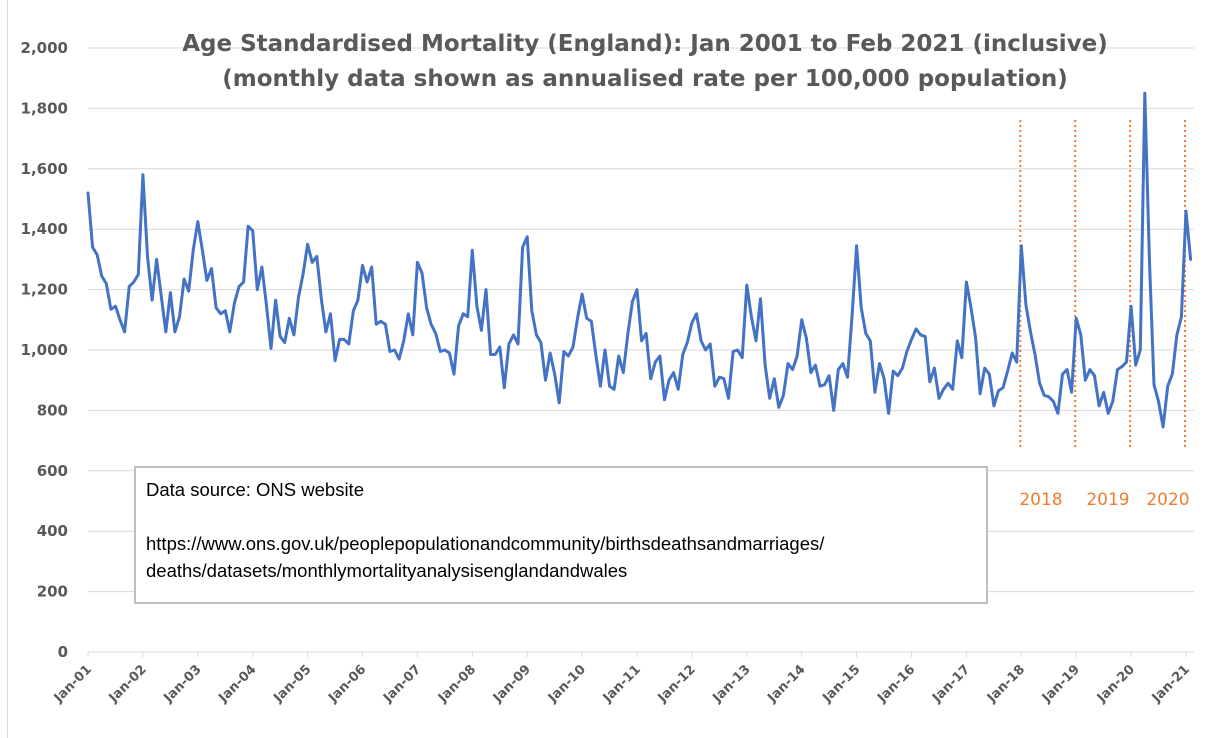  I want to click on year-label: 2020, so click(1167, 500).